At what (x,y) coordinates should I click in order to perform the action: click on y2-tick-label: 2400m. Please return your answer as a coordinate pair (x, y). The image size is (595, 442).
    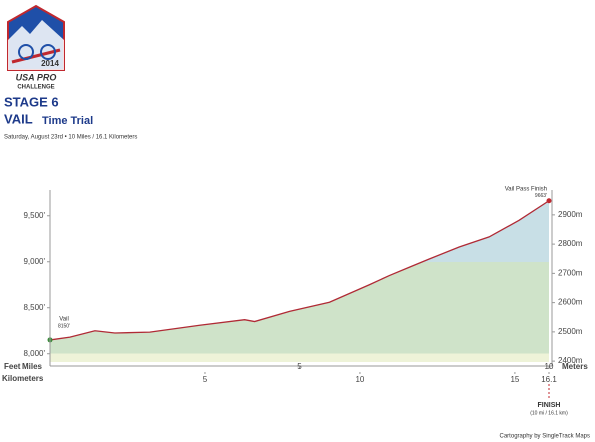
    Looking at the image, I should click on (570, 360).